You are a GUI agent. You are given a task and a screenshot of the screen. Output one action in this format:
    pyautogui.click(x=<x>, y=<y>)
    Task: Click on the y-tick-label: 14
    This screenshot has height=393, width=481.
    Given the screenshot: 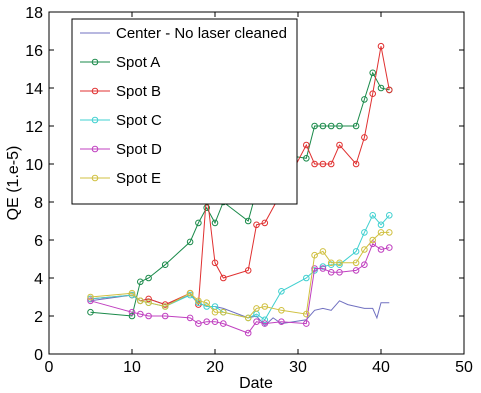 What is the action you would take?
    pyautogui.click(x=34, y=89)
    